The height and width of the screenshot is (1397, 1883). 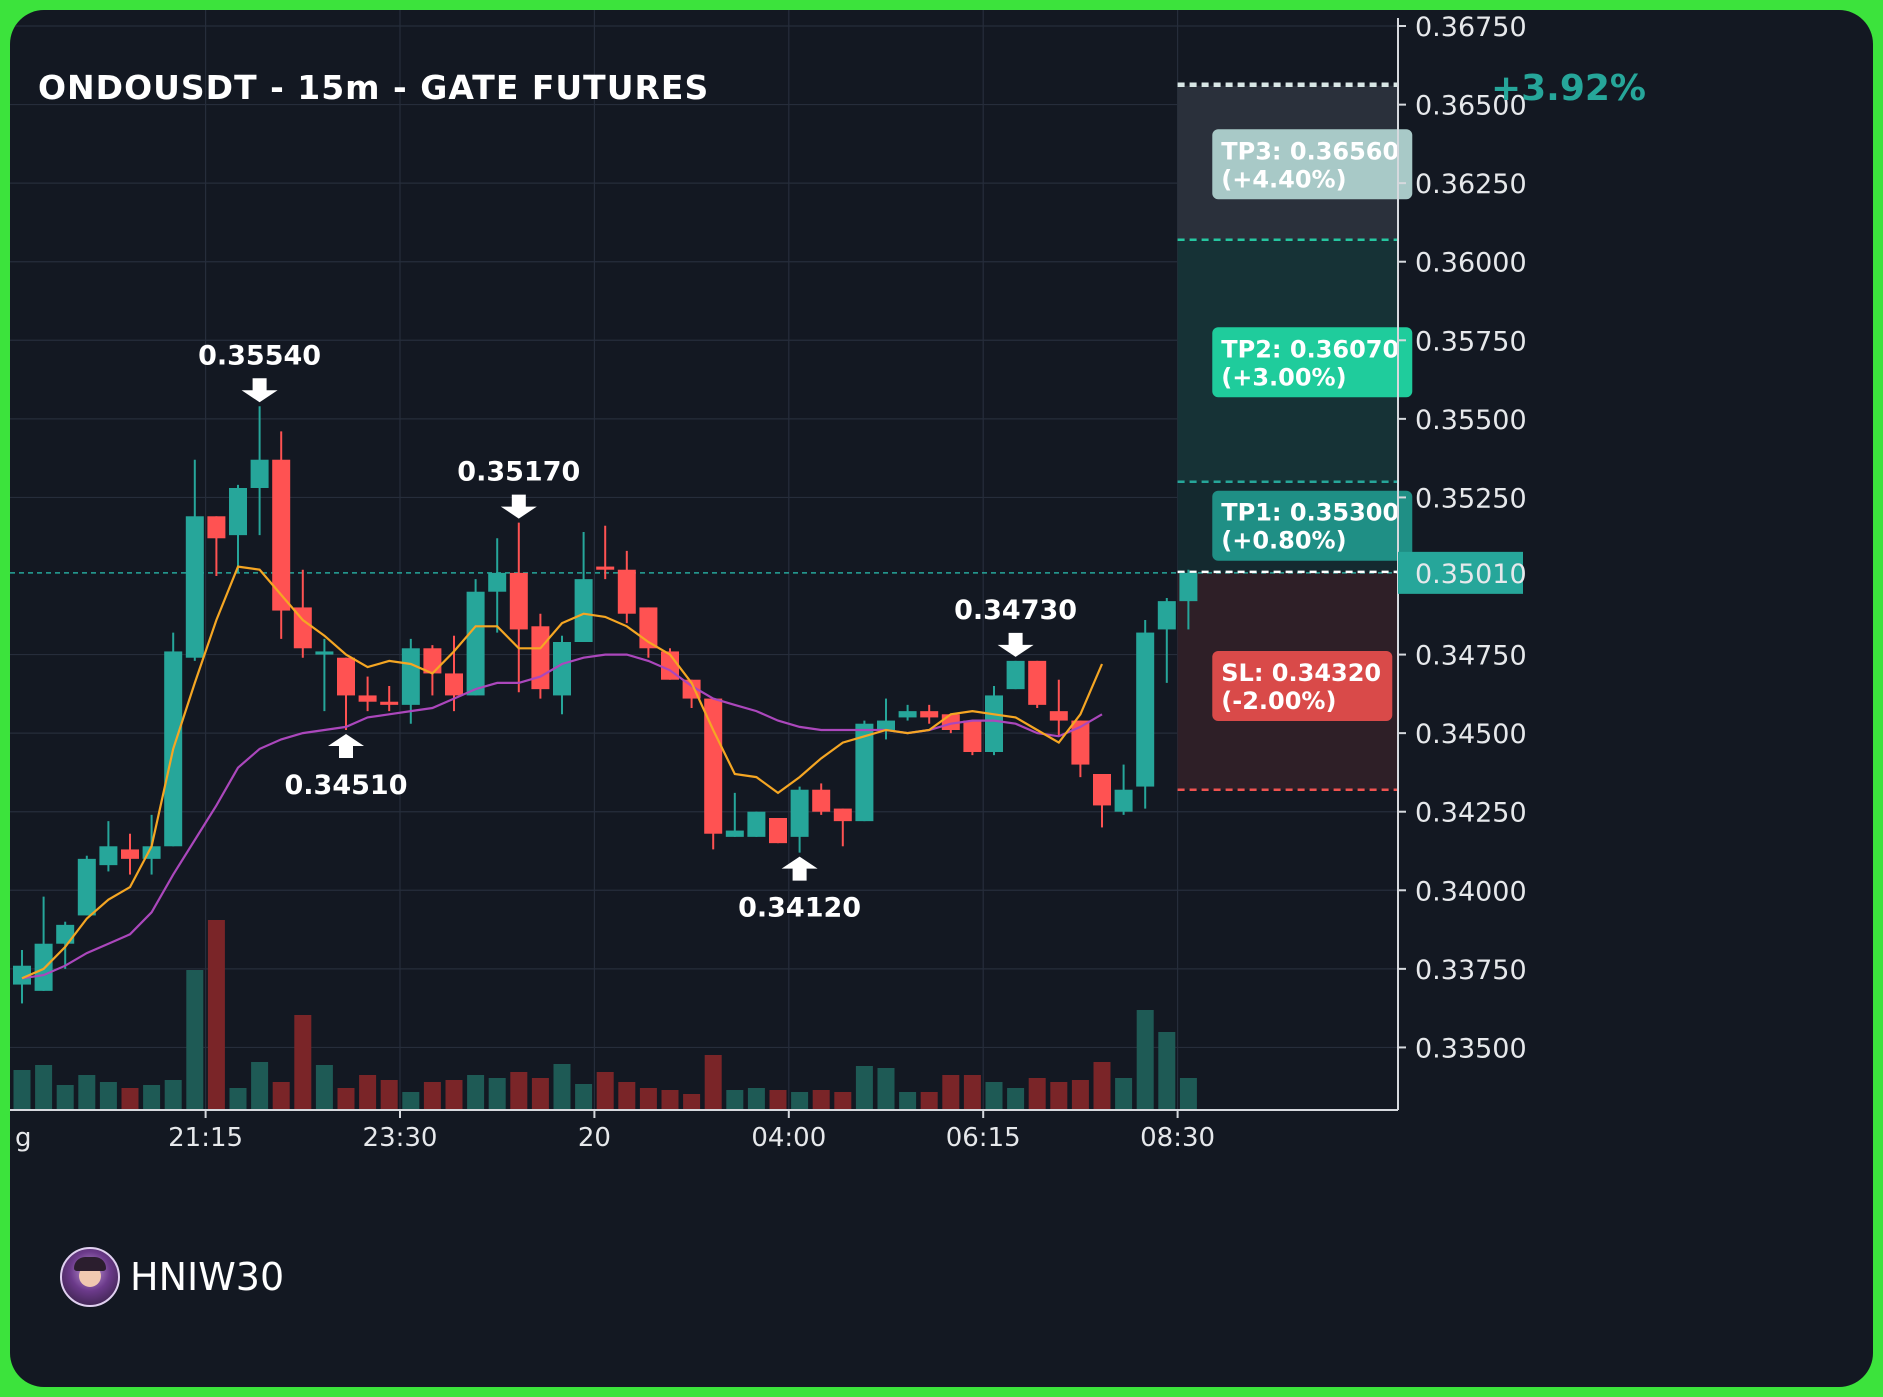 I want to click on y-tick-label: 0.36000, so click(x=1471, y=263).